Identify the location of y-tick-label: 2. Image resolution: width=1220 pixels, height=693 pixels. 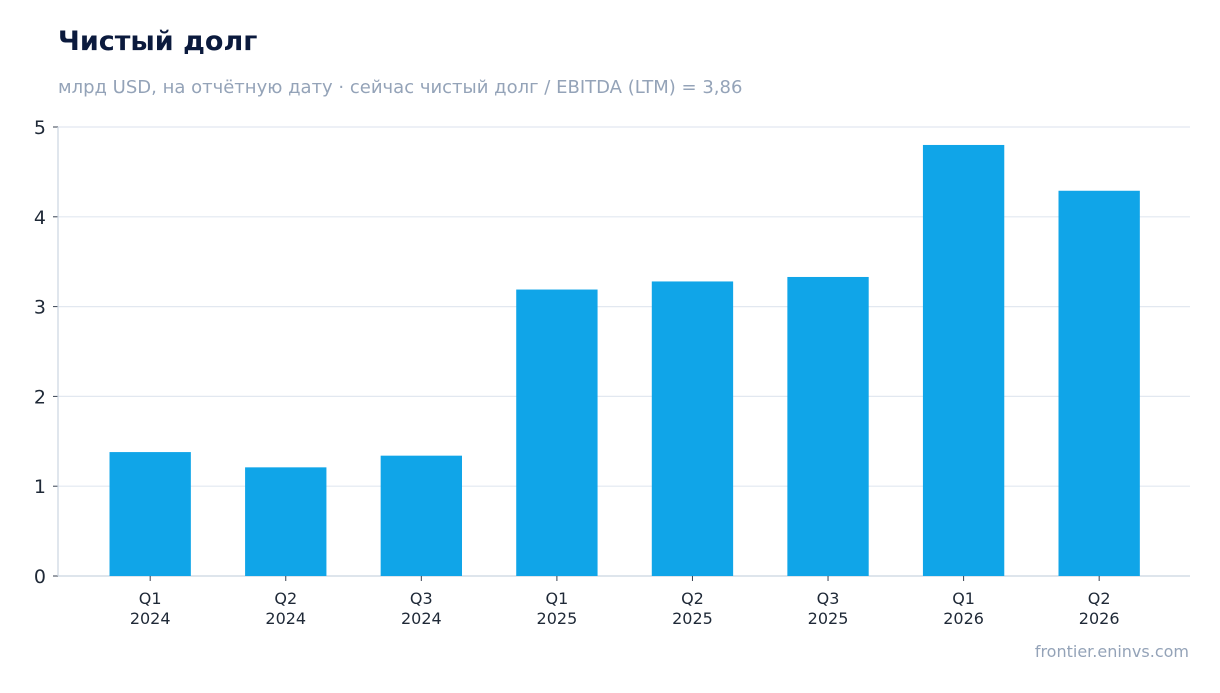
(40, 397).